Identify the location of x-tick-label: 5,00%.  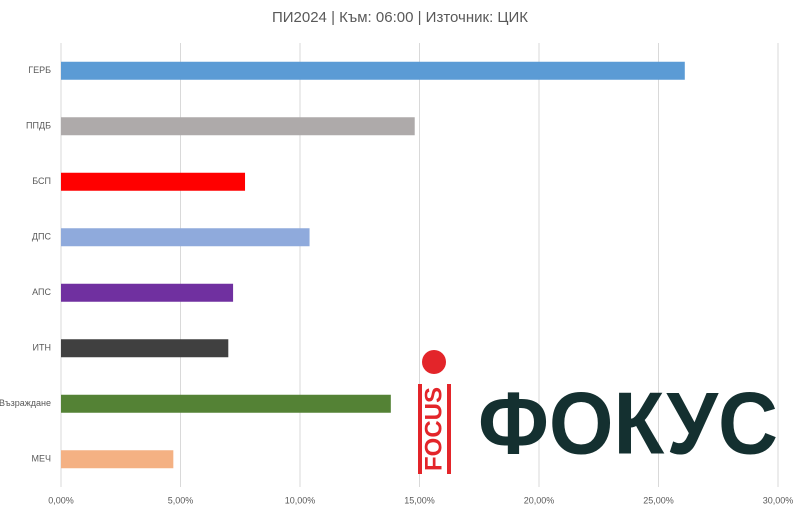
(181, 500).